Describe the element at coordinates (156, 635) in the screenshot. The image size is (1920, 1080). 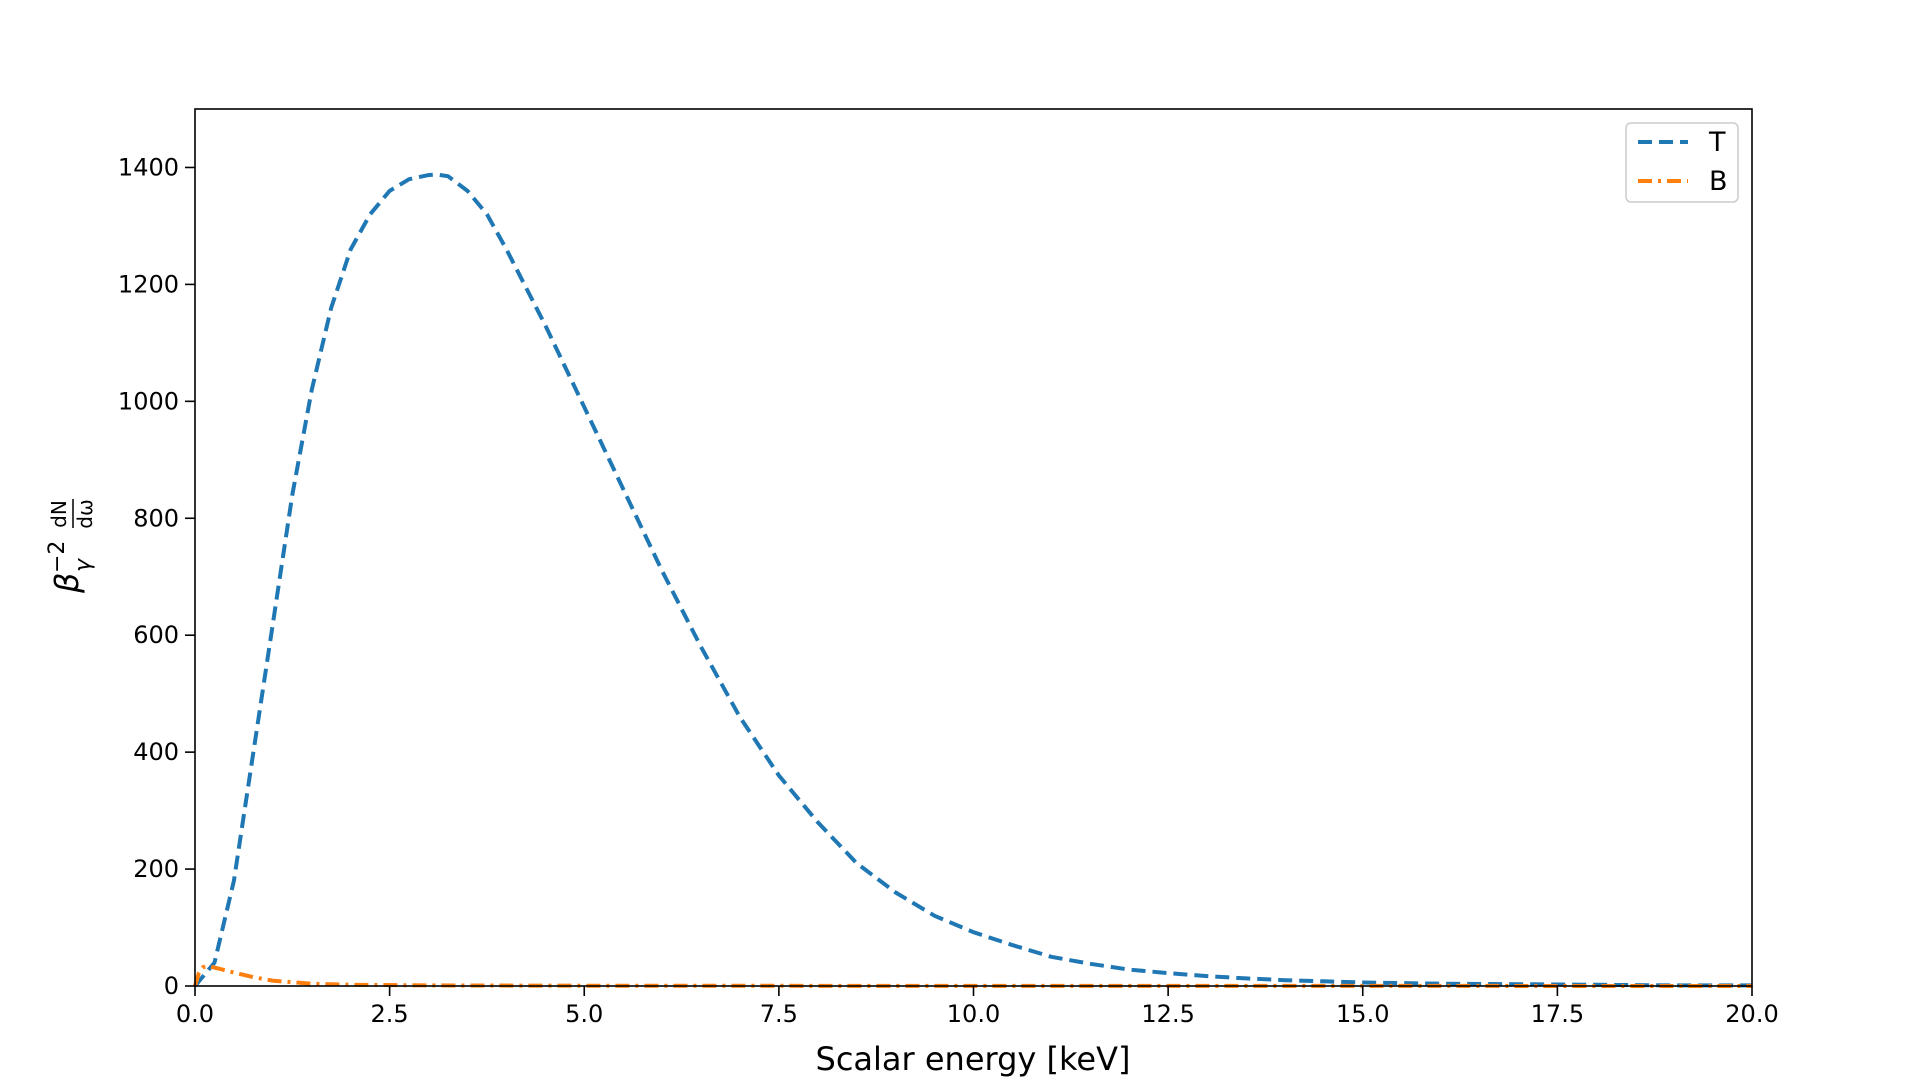
I see `y-tick-label: 600` at that location.